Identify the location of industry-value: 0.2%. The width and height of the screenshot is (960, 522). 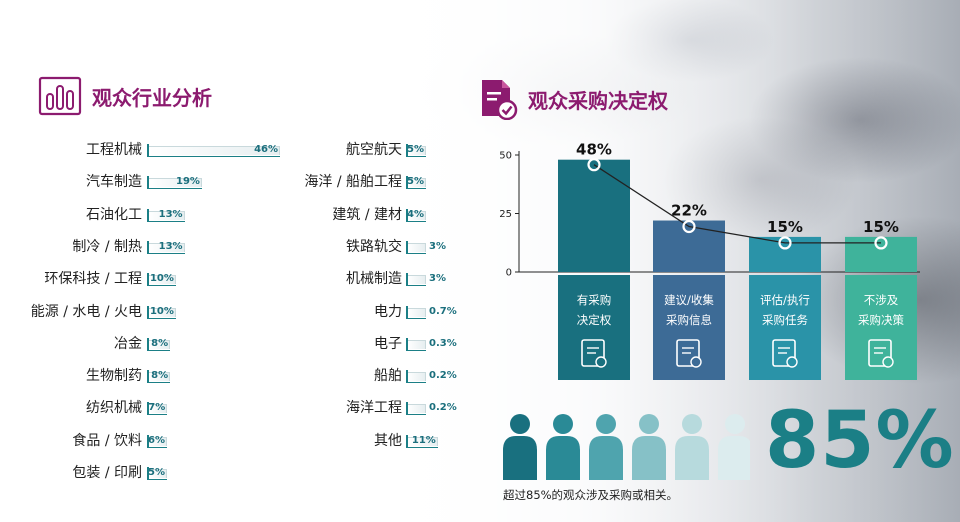
(443, 408).